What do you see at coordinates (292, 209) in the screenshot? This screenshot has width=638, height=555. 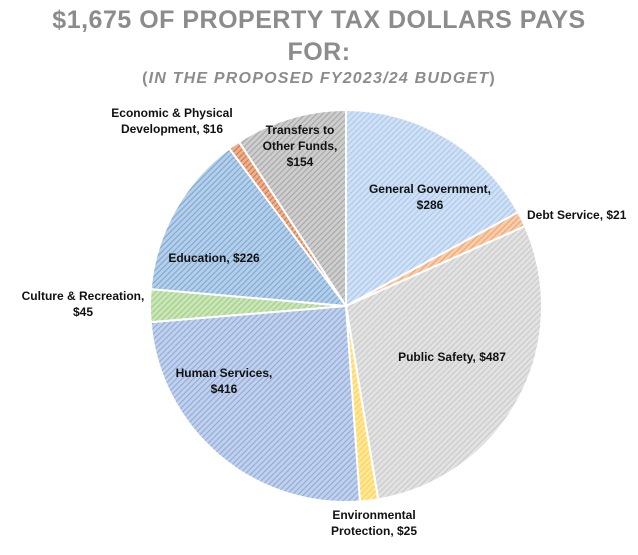 I see `pie-slice-transfers-to-other-funds` at bounding box center [292, 209].